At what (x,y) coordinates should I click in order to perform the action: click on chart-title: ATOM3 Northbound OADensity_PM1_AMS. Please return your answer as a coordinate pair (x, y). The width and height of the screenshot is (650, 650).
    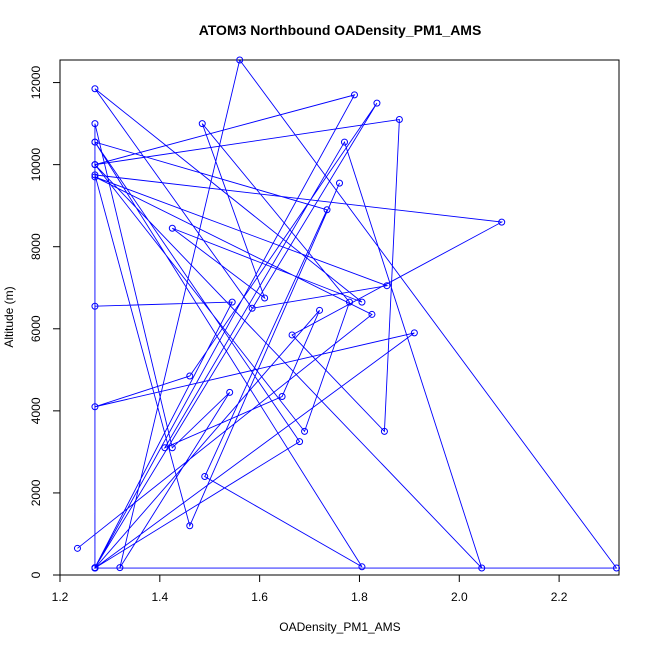
    Looking at the image, I should click on (340, 30).